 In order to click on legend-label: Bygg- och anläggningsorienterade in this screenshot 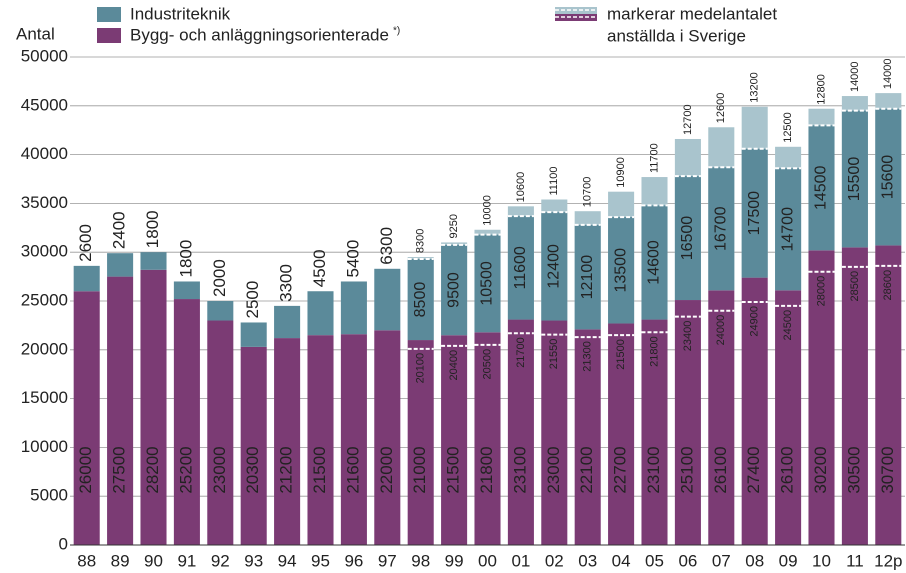, I will do `click(259, 34)`.